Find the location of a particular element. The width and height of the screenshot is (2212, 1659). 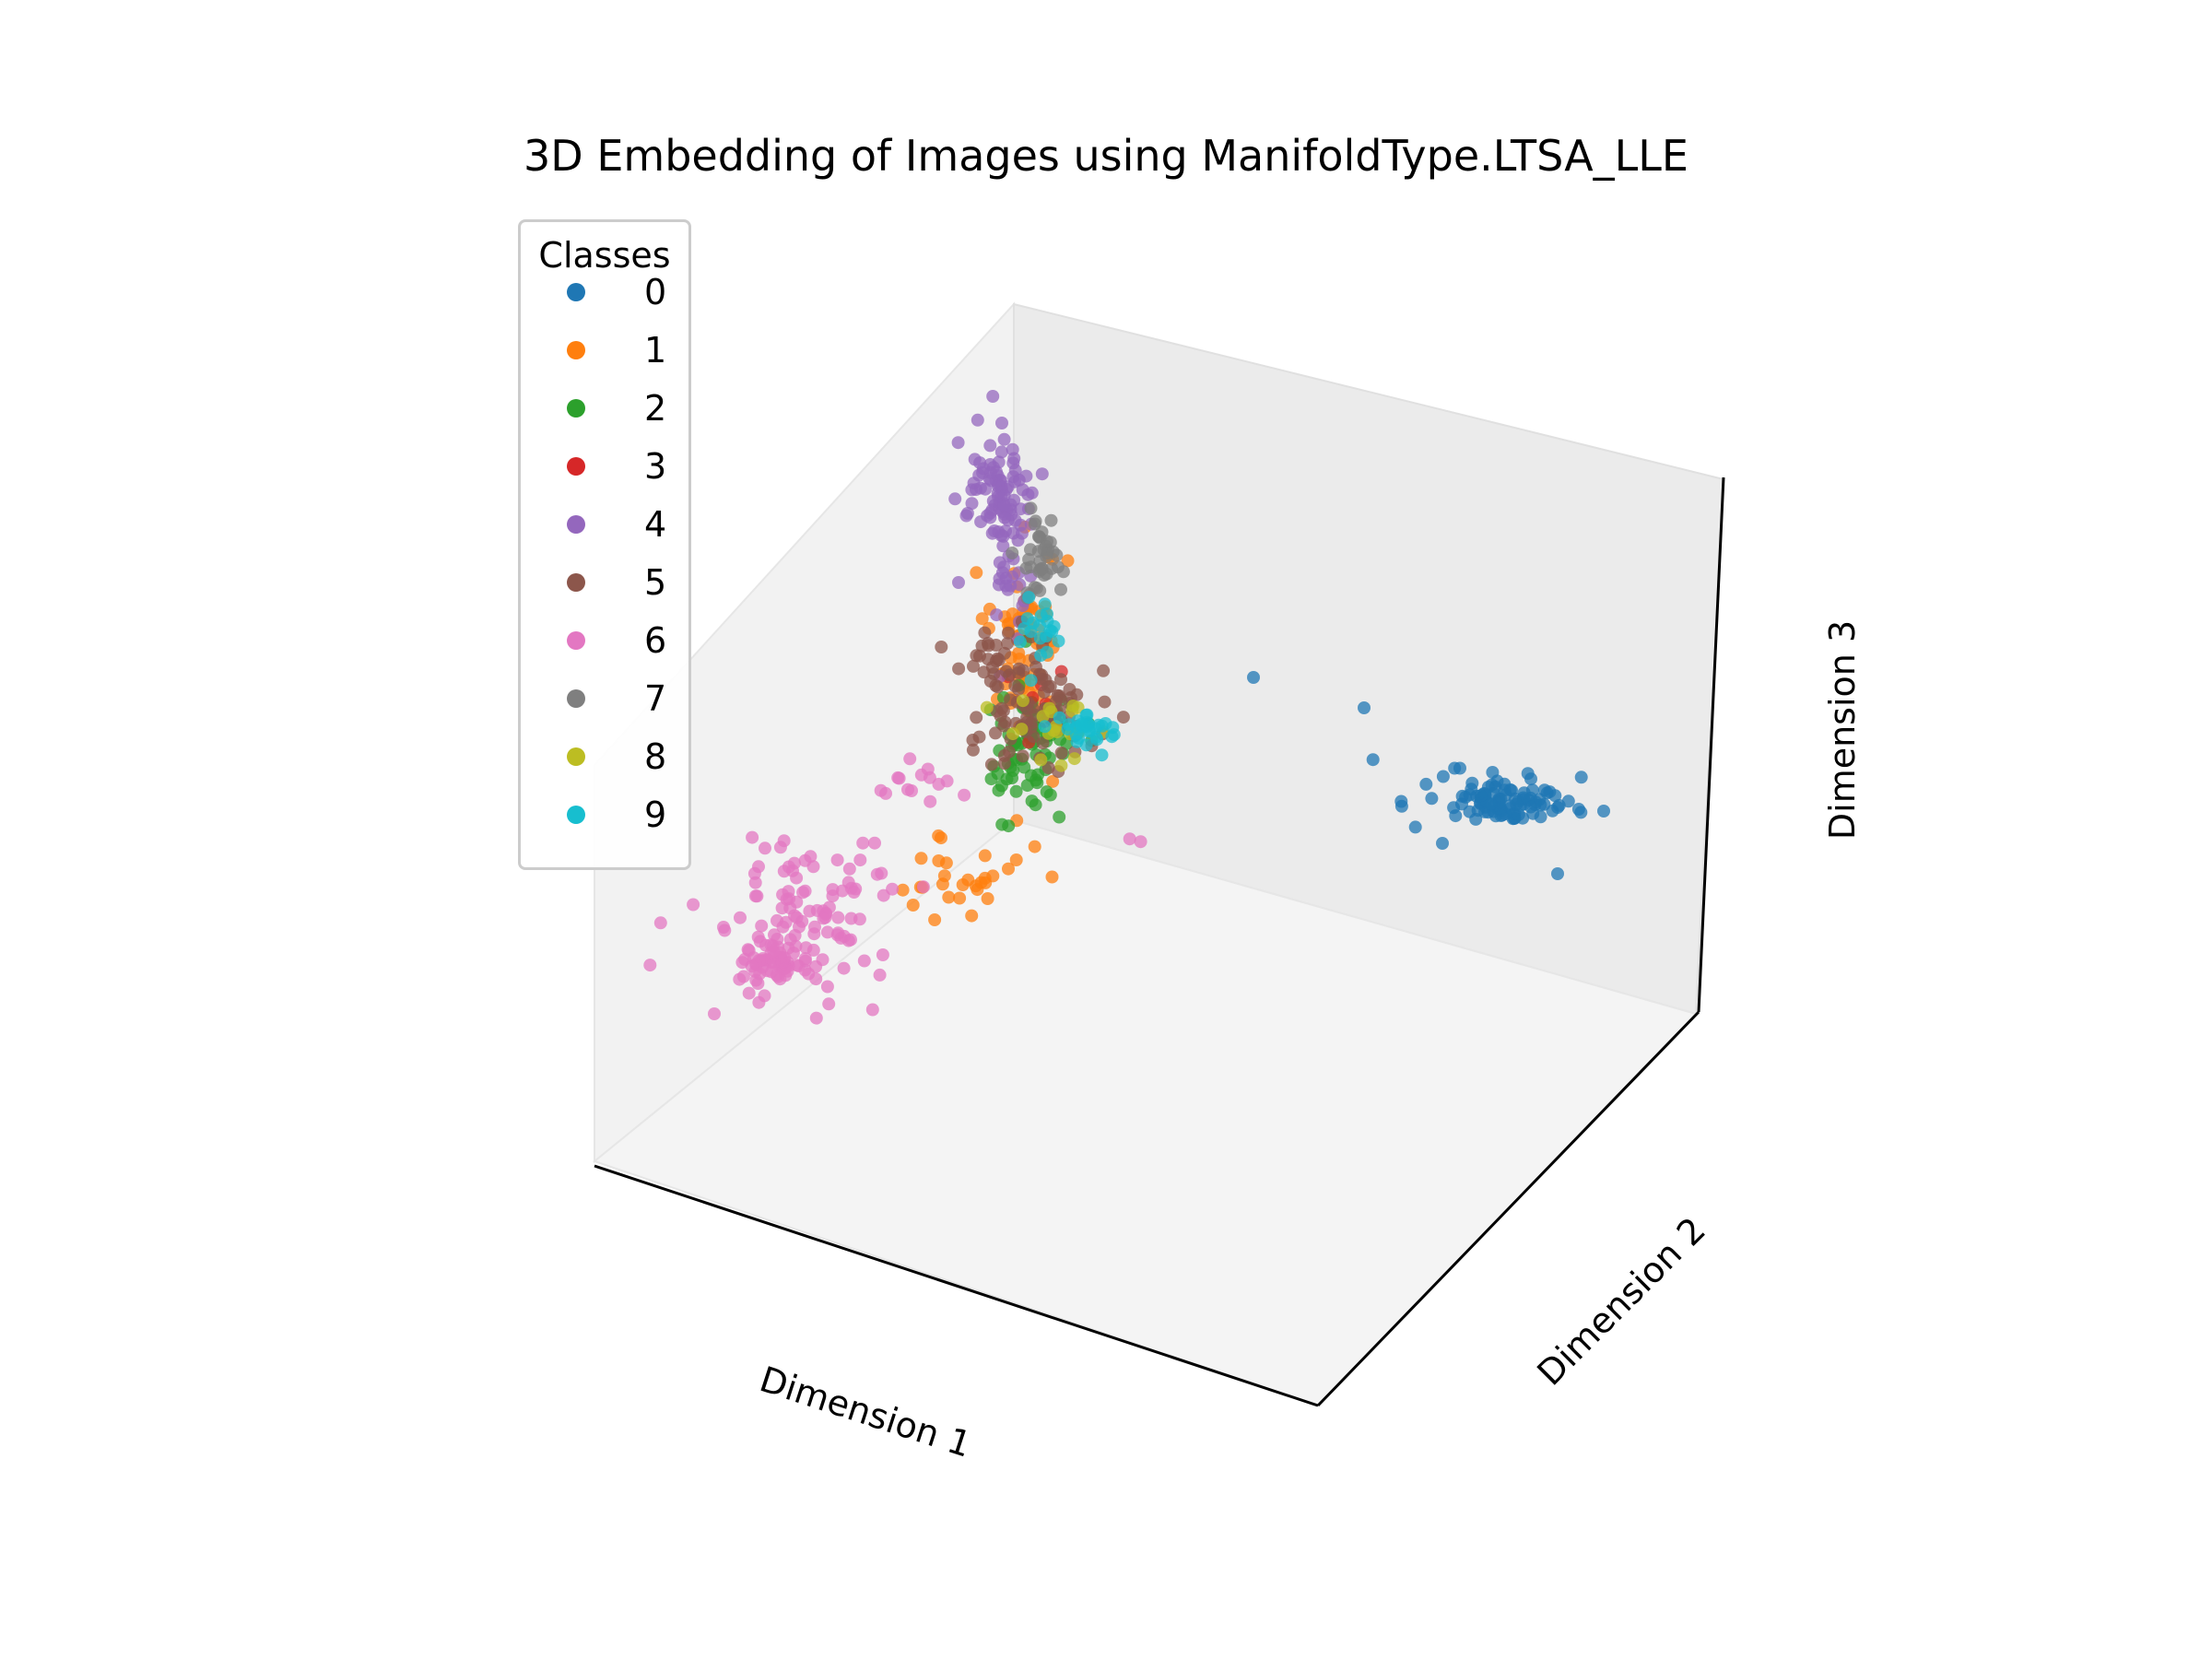

z-axis-line is located at coordinates (1711, 745).